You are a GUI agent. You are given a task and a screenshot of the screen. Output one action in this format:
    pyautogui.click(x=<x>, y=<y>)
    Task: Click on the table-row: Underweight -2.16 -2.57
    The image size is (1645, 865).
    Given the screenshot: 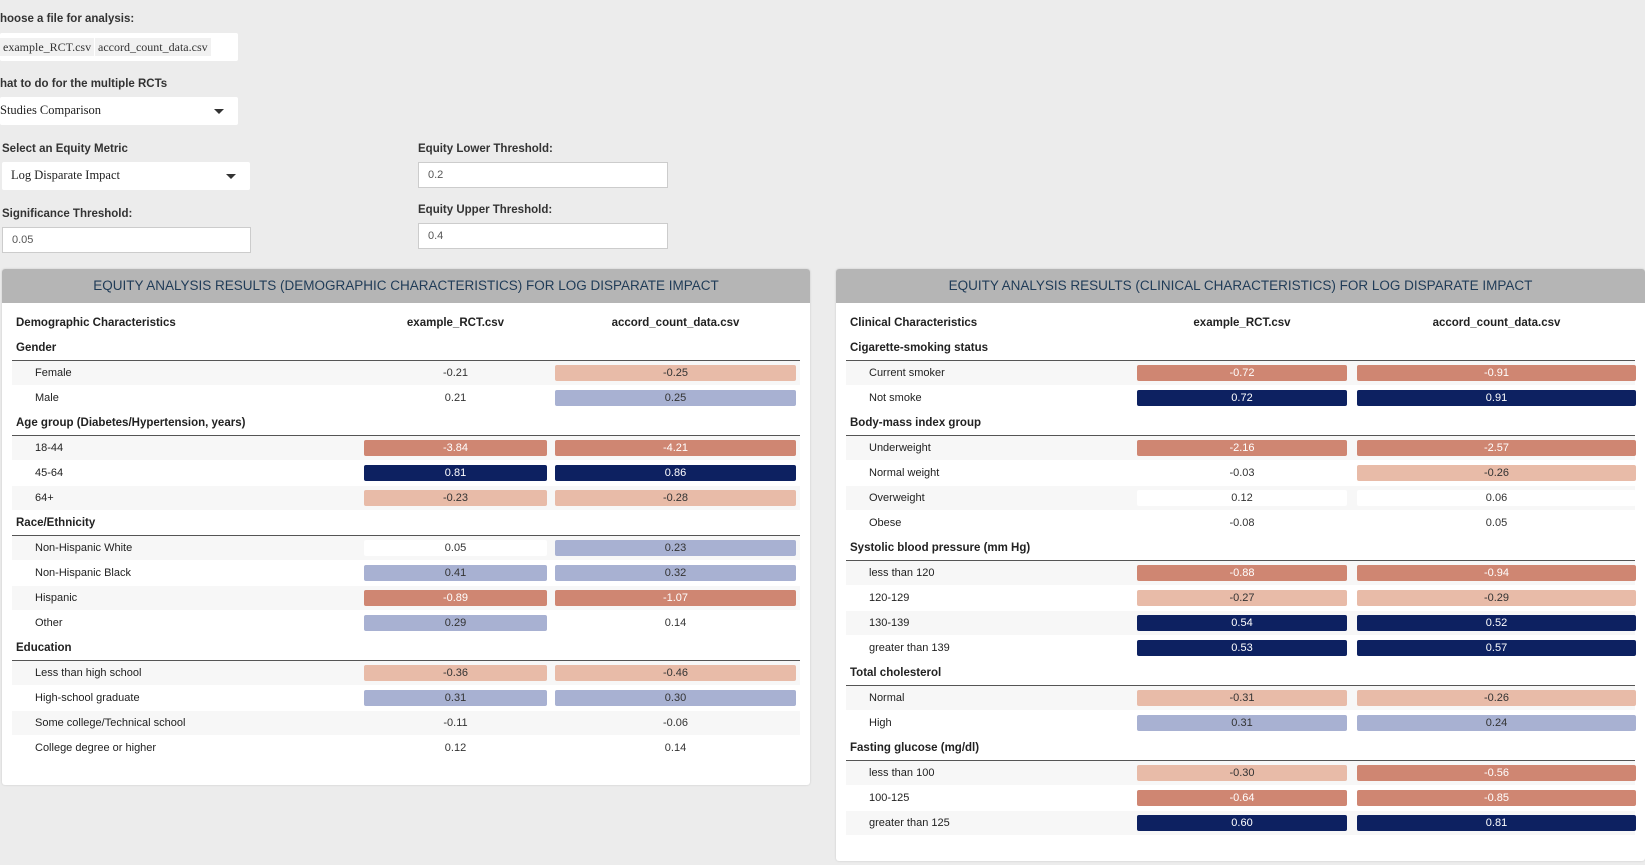 What is the action you would take?
    pyautogui.click(x=1241, y=448)
    